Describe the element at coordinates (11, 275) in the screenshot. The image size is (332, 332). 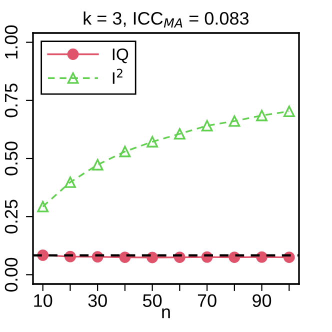
I see `y-tick-label: 0.00` at that location.